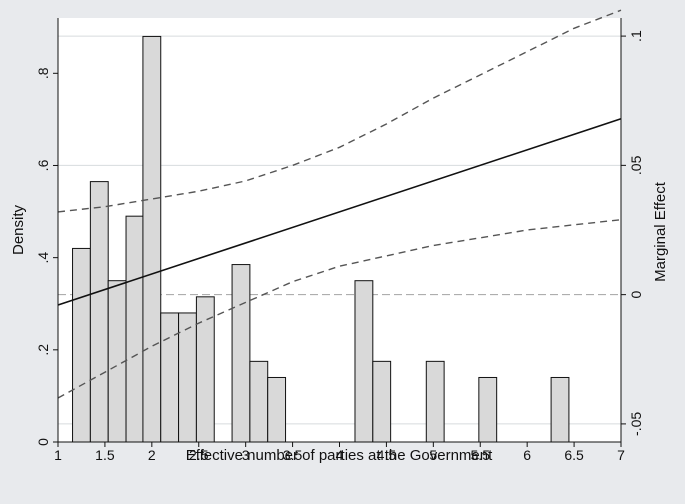  I want to click on x-tick-label-4: 3, so click(246, 455).